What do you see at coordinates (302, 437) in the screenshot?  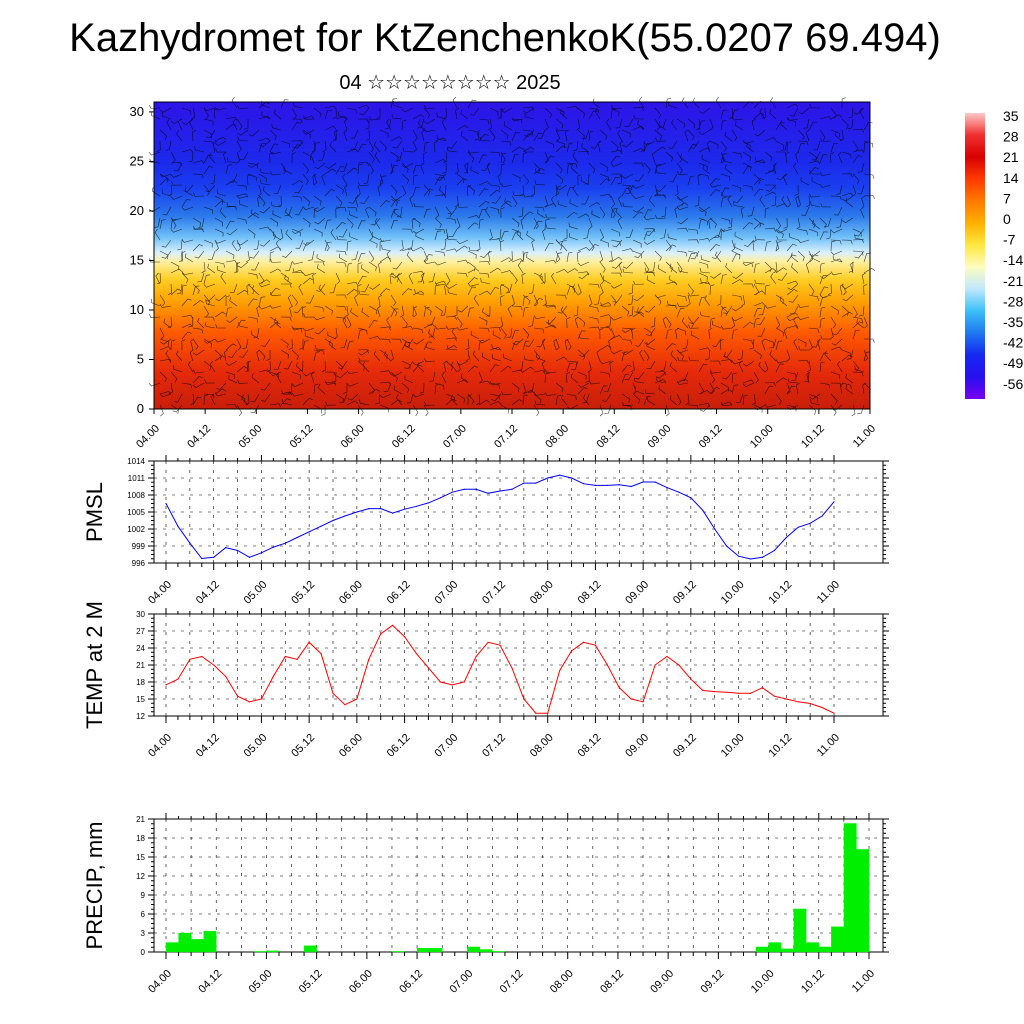 I see `heatmap-x-tick-label: 05.12` at bounding box center [302, 437].